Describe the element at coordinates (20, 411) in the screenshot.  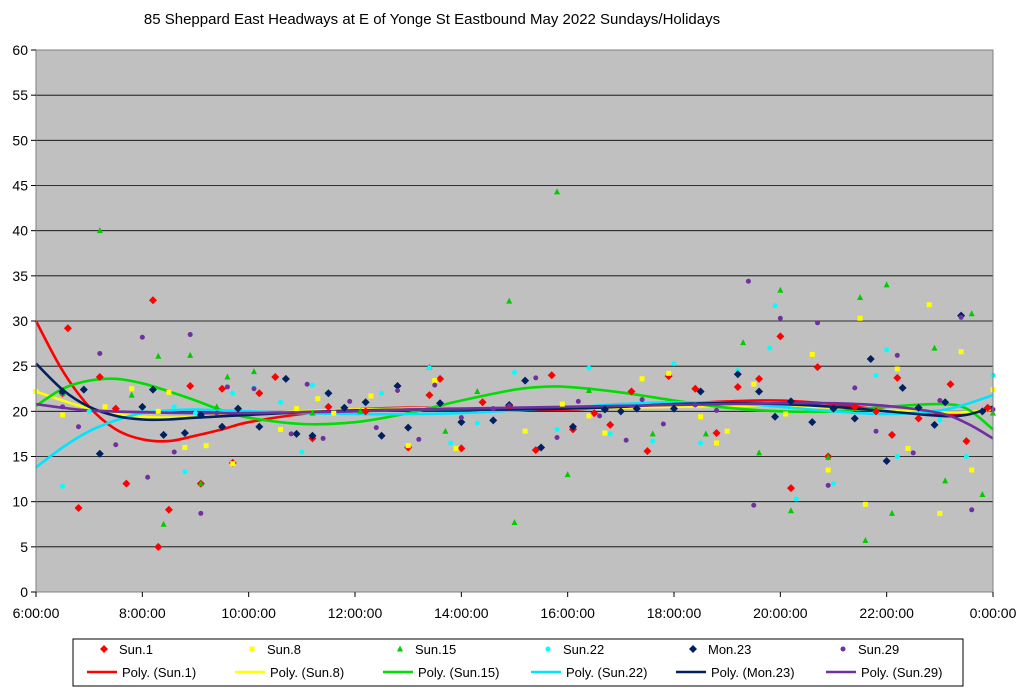
I see `y-tick-label: 20` at that location.